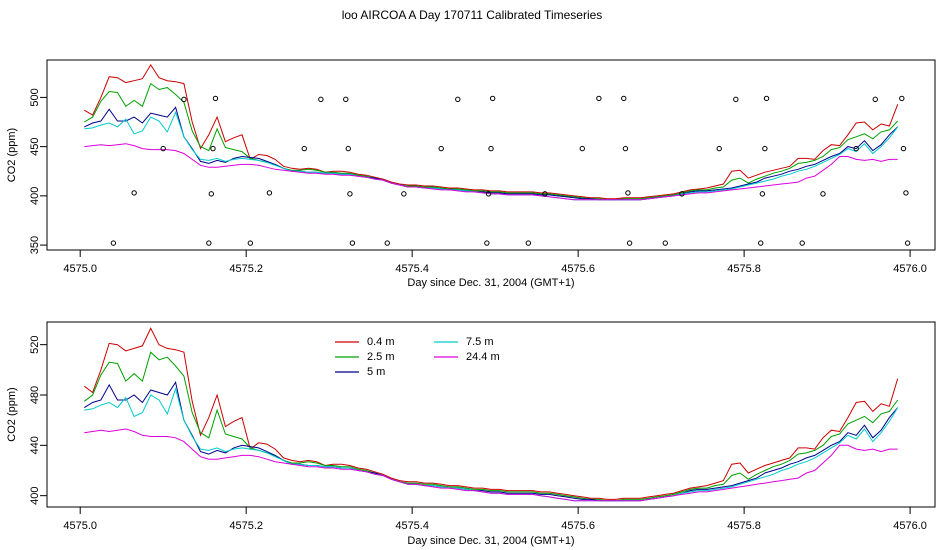 The image size is (950, 550). What do you see at coordinates (381, 342) in the screenshot?
I see `legend-label: 0.4 m` at bounding box center [381, 342].